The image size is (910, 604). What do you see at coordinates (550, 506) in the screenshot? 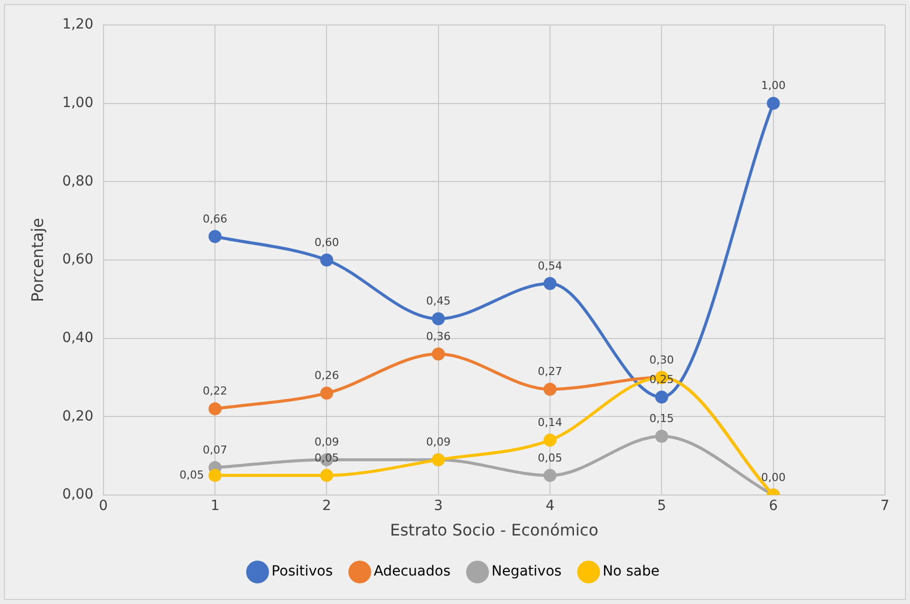
I see `x-tick-label: 4` at bounding box center [550, 506].